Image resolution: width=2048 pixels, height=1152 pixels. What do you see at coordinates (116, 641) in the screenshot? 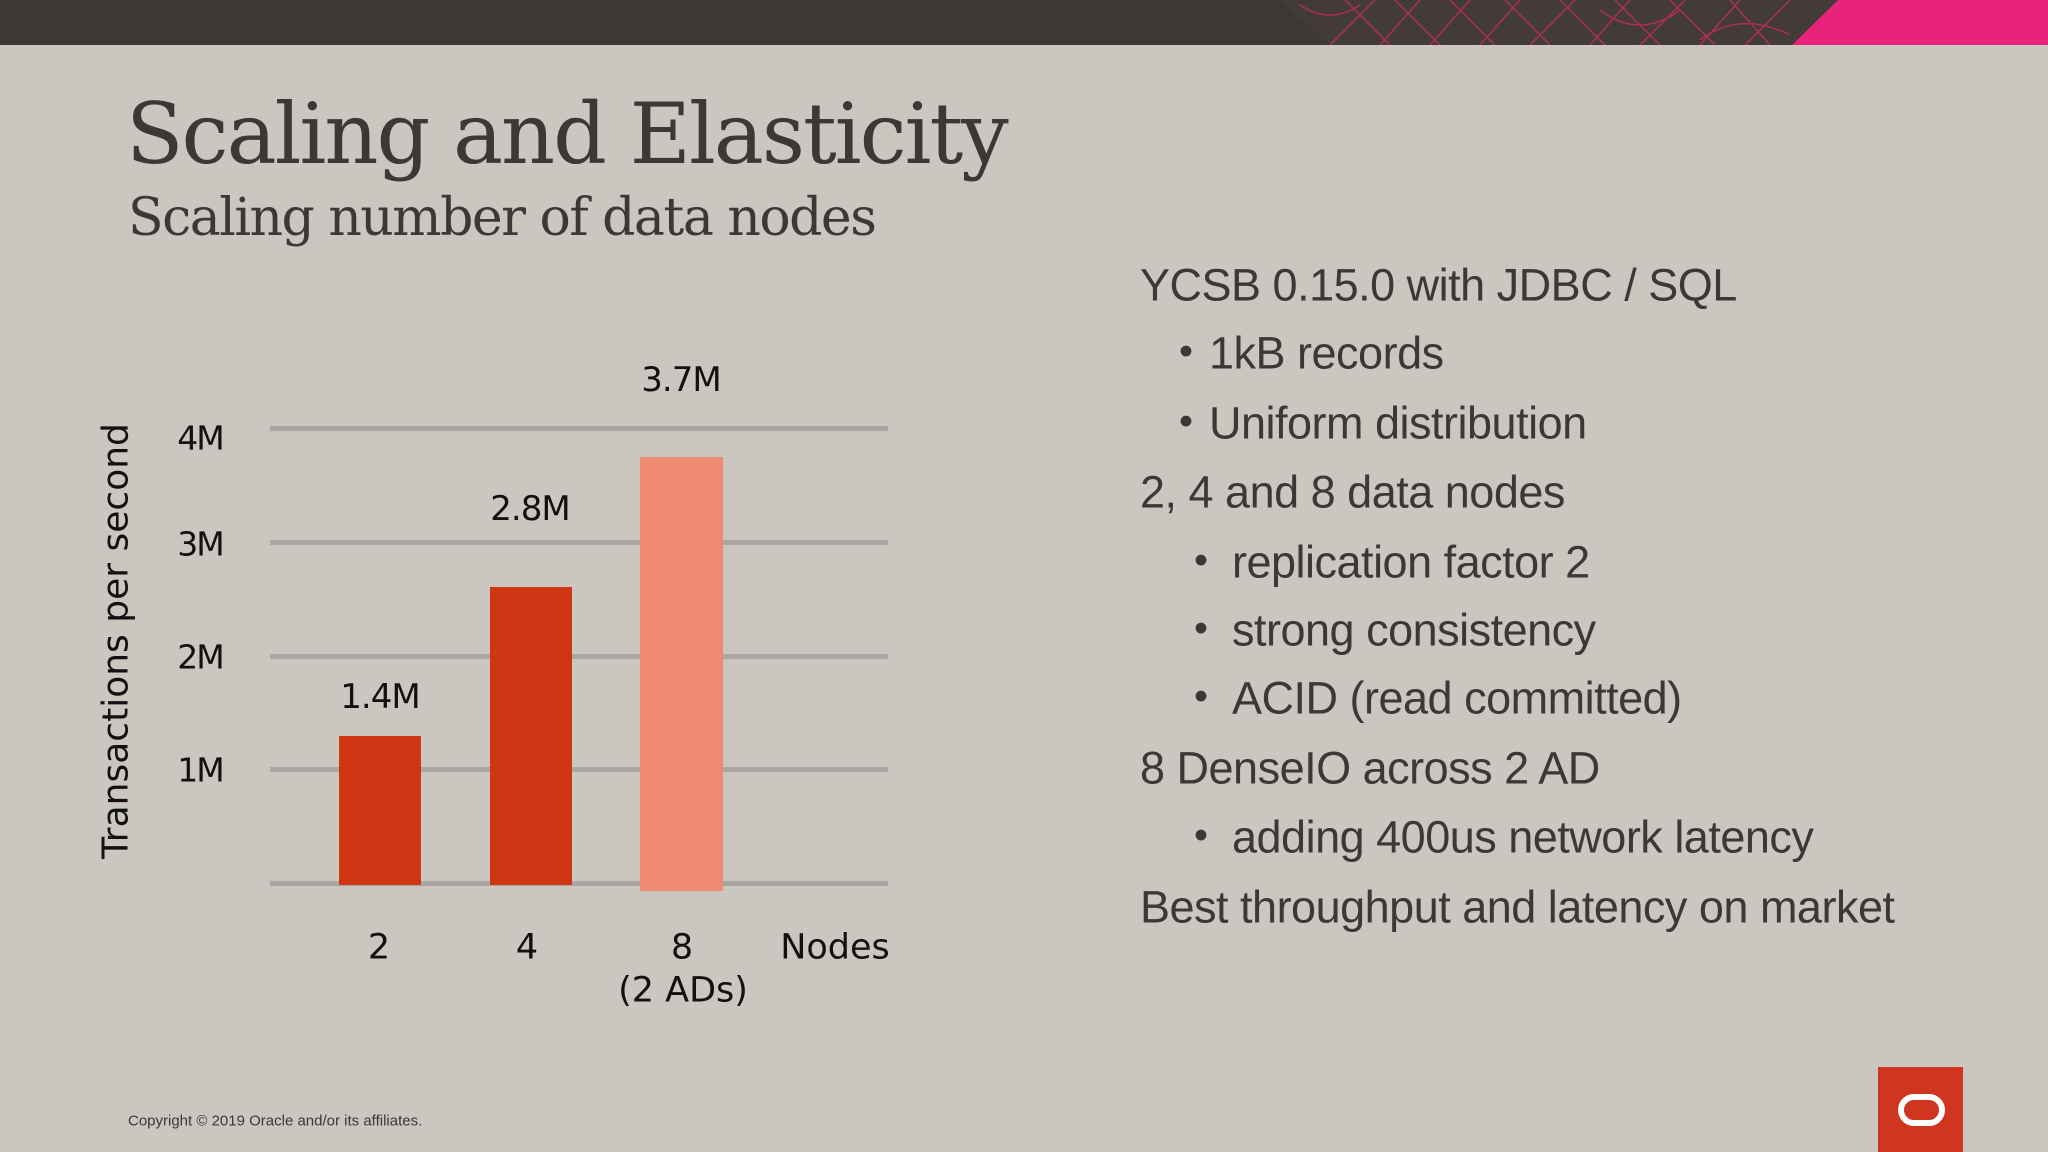
I see `y-axis-label: Transactions per second` at bounding box center [116, 641].